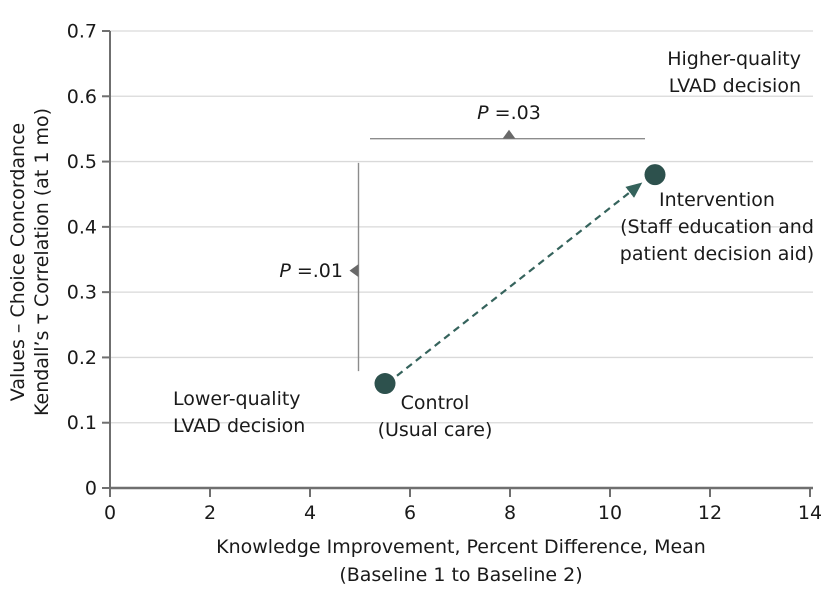 The image size is (821, 607). What do you see at coordinates (82, 358) in the screenshot?
I see `y-tick-label: 0.2` at bounding box center [82, 358].